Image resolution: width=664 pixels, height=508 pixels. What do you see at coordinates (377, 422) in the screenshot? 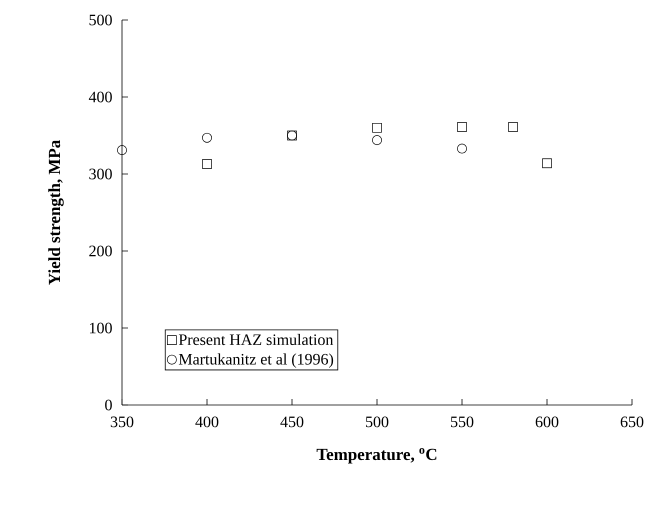
I see `x-tick-label: 500` at bounding box center [377, 422].